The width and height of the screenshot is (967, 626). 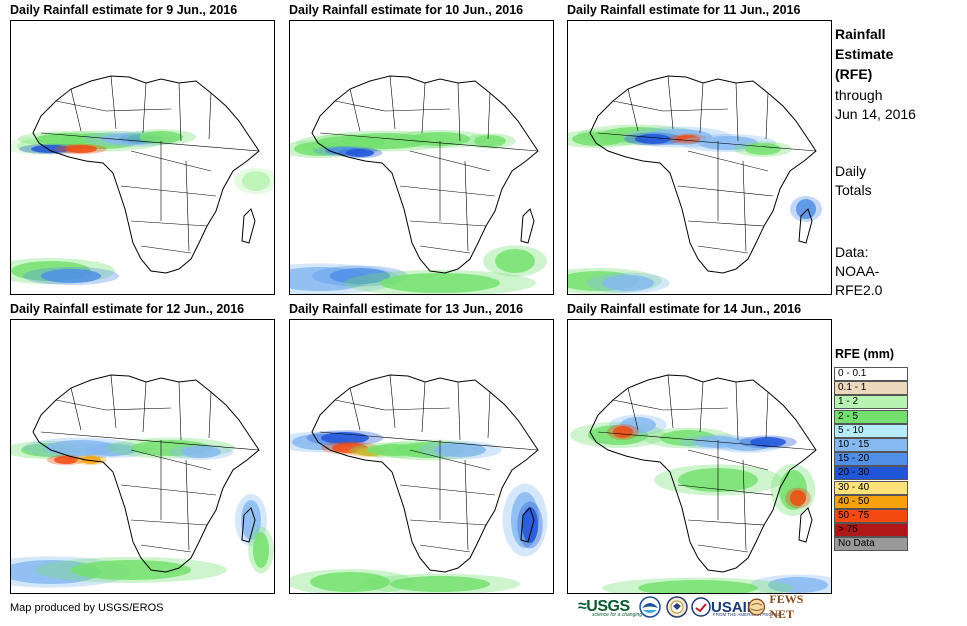 I want to click on data-source-line: NOAA-, so click(x=857, y=271).